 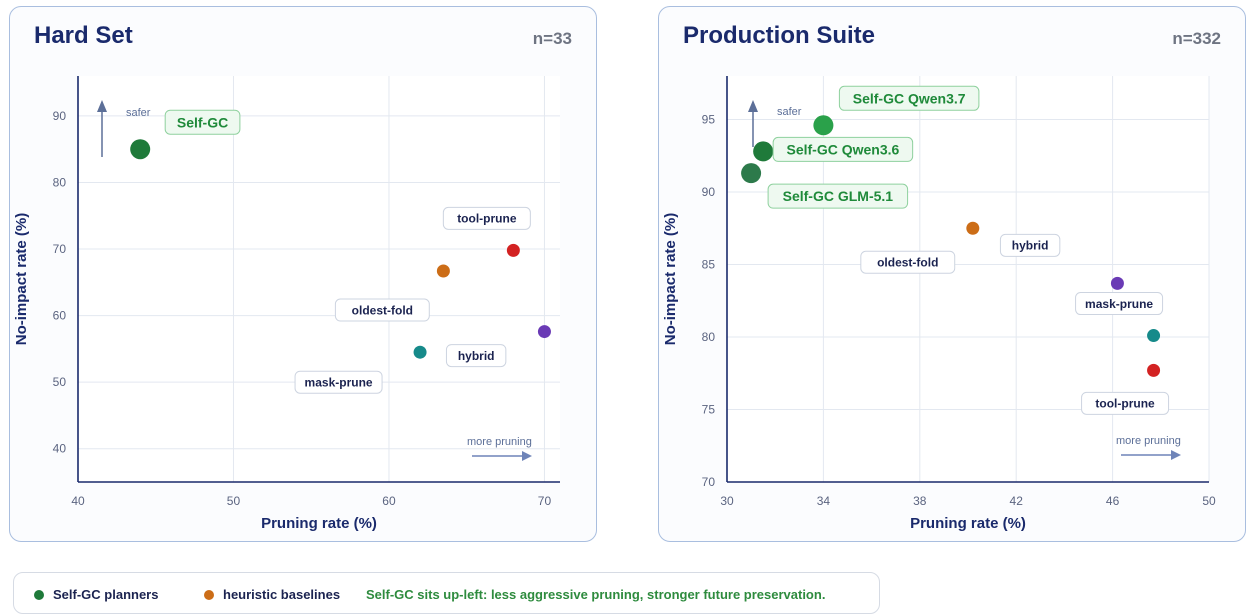 I want to click on sample-size-label: n=33, so click(x=552, y=38).